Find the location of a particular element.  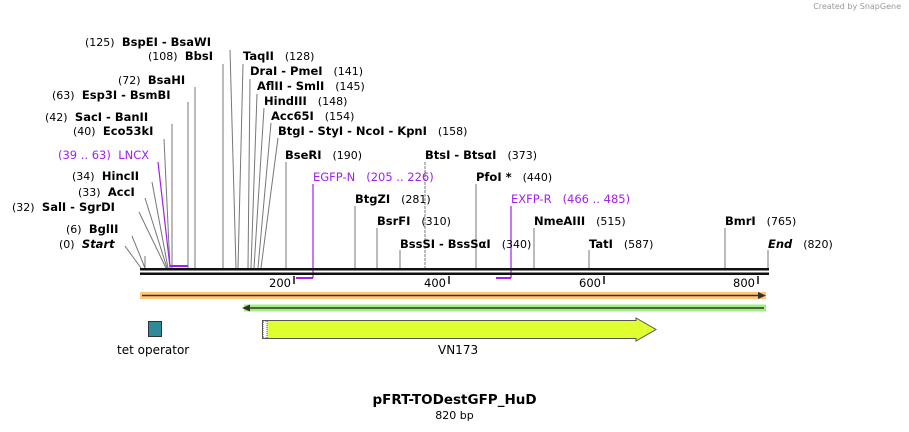

site-bglii: (6) BglII is located at coordinates (92, 229).